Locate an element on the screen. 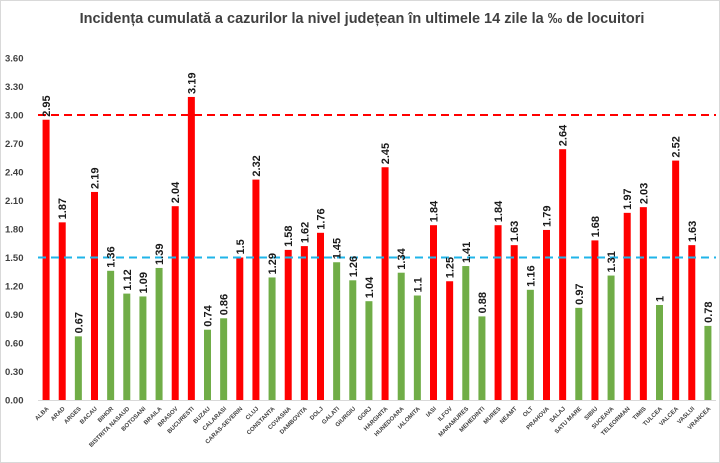  y-tick-label: 0.30 is located at coordinates (14, 372).